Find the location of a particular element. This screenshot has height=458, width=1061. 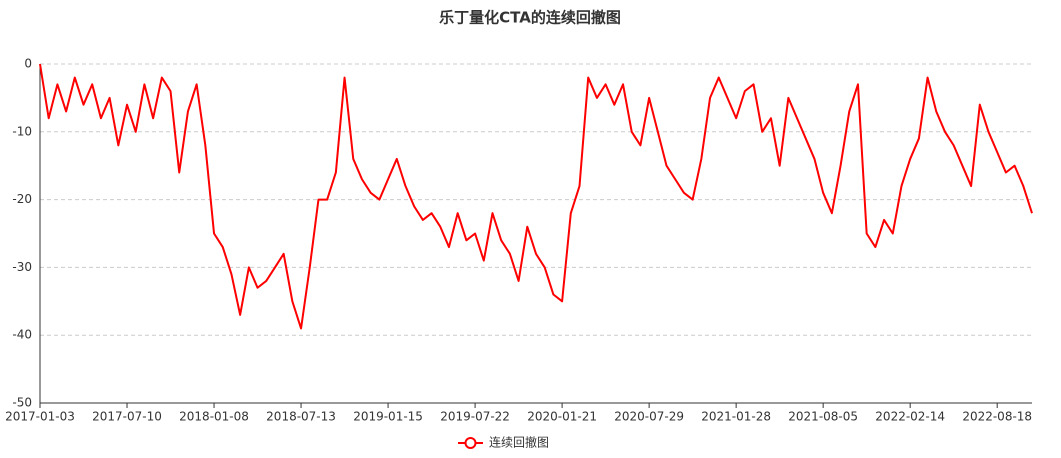

x-tick-label: 2019-01-15 is located at coordinates (388, 417).